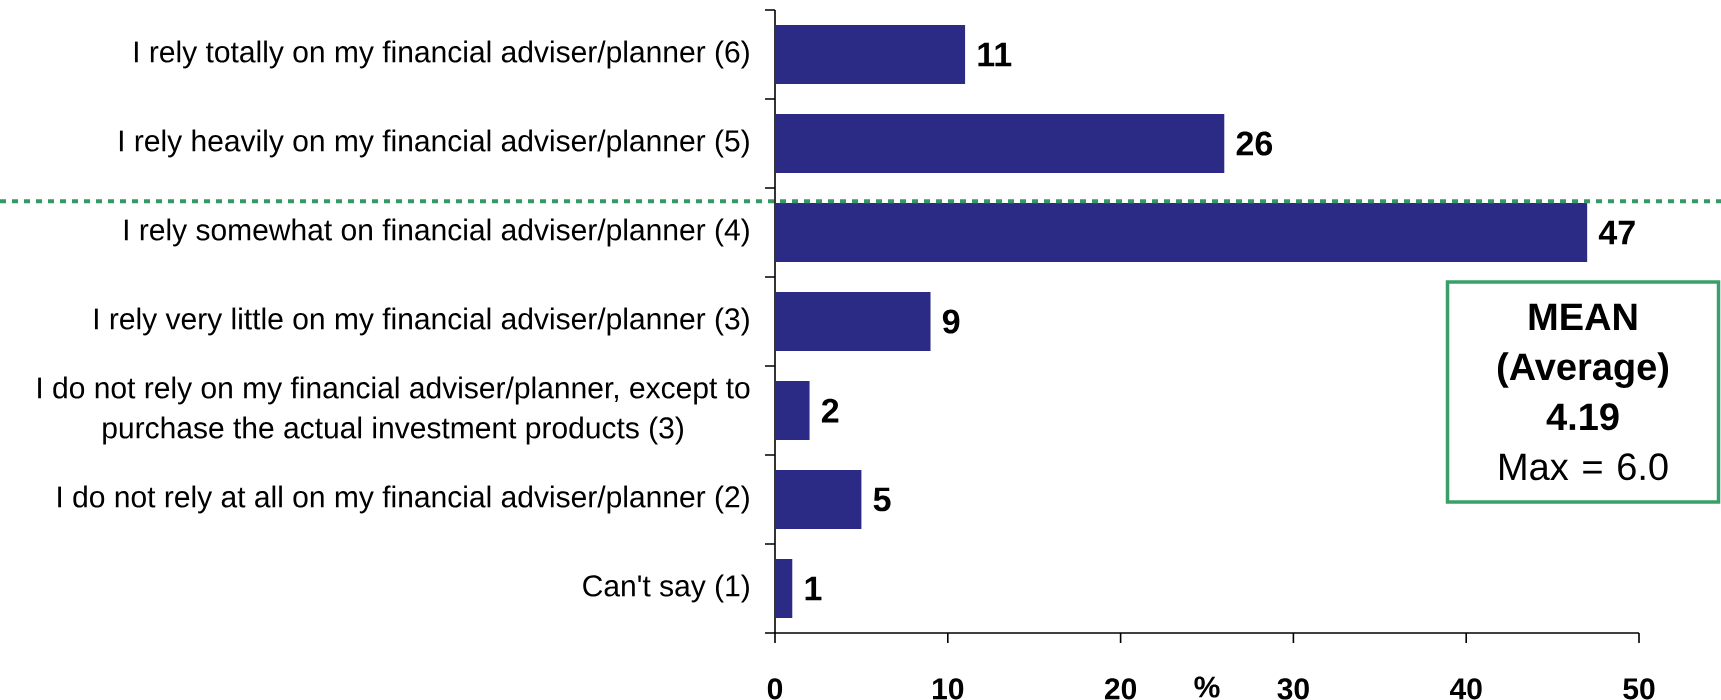  Describe the element at coordinates (813, 588) in the screenshot. I see `data-label: 1` at that location.